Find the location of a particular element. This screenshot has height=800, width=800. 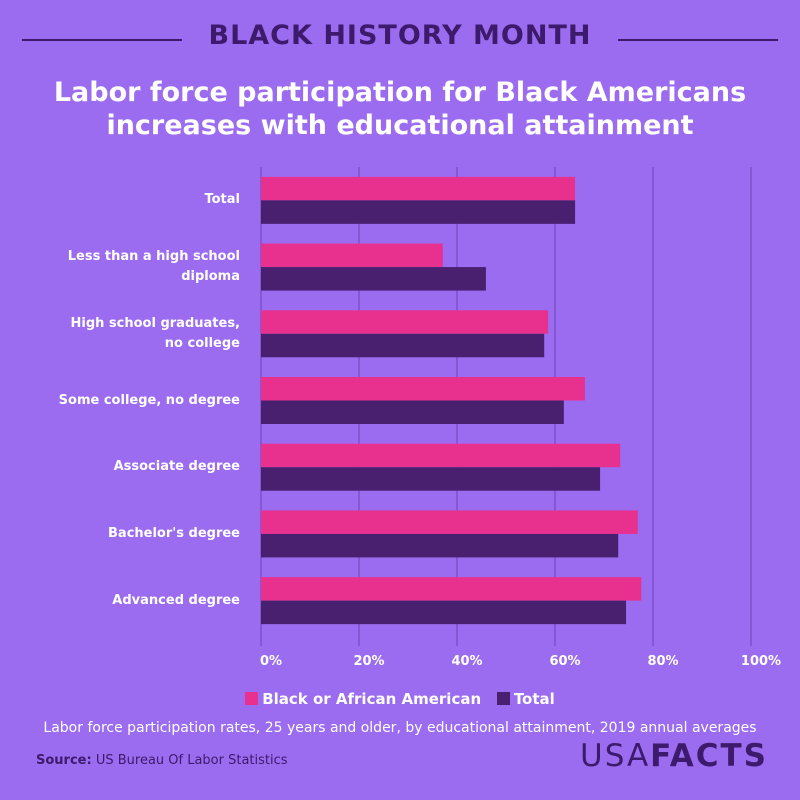

category-label: Advanced degree is located at coordinates (176, 600).